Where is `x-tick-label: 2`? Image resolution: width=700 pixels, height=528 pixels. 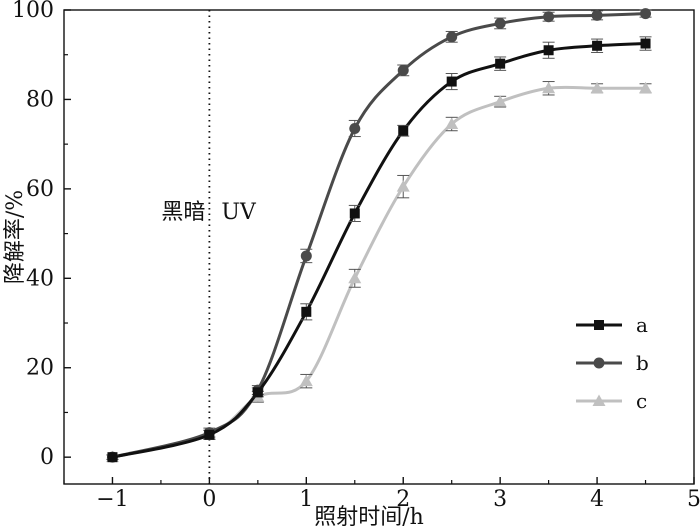 x-tick-label: 2 is located at coordinates (403, 499).